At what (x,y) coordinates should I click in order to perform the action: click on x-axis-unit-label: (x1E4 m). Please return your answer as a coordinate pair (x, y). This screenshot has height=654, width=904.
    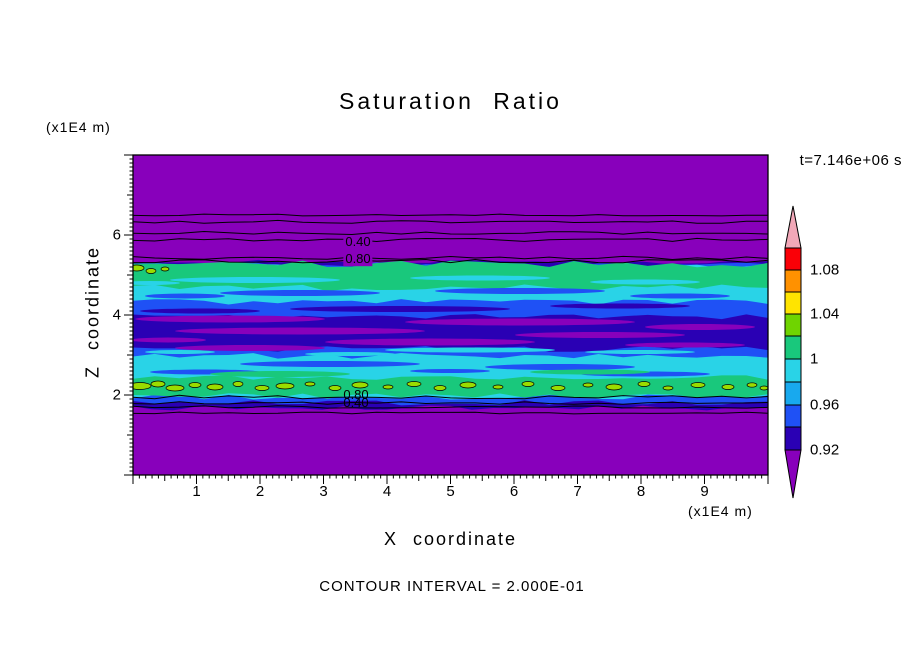
    Looking at the image, I should click on (720, 511).